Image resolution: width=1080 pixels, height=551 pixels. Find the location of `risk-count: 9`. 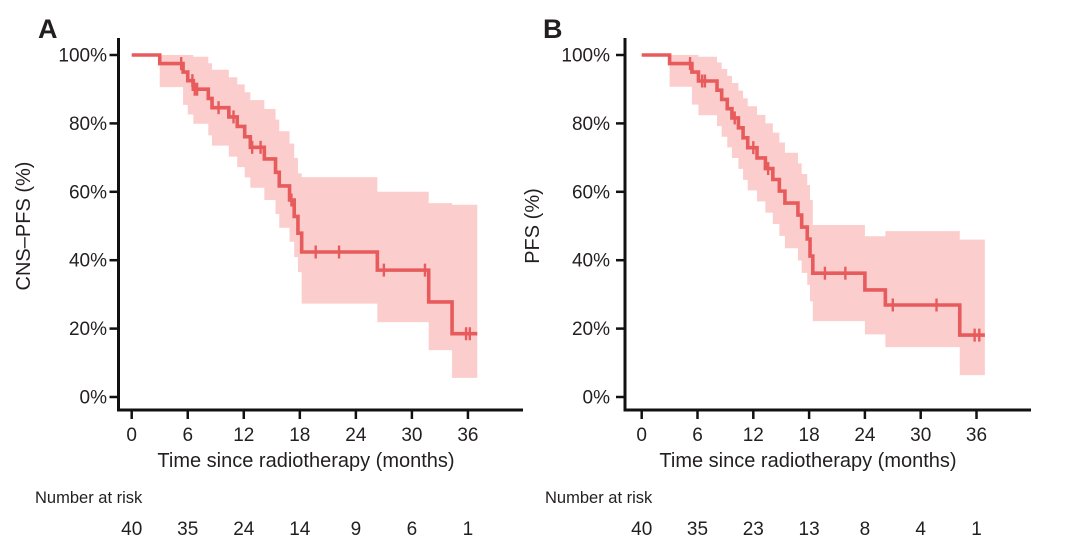

risk-count: 9 is located at coordinates (356, 529).